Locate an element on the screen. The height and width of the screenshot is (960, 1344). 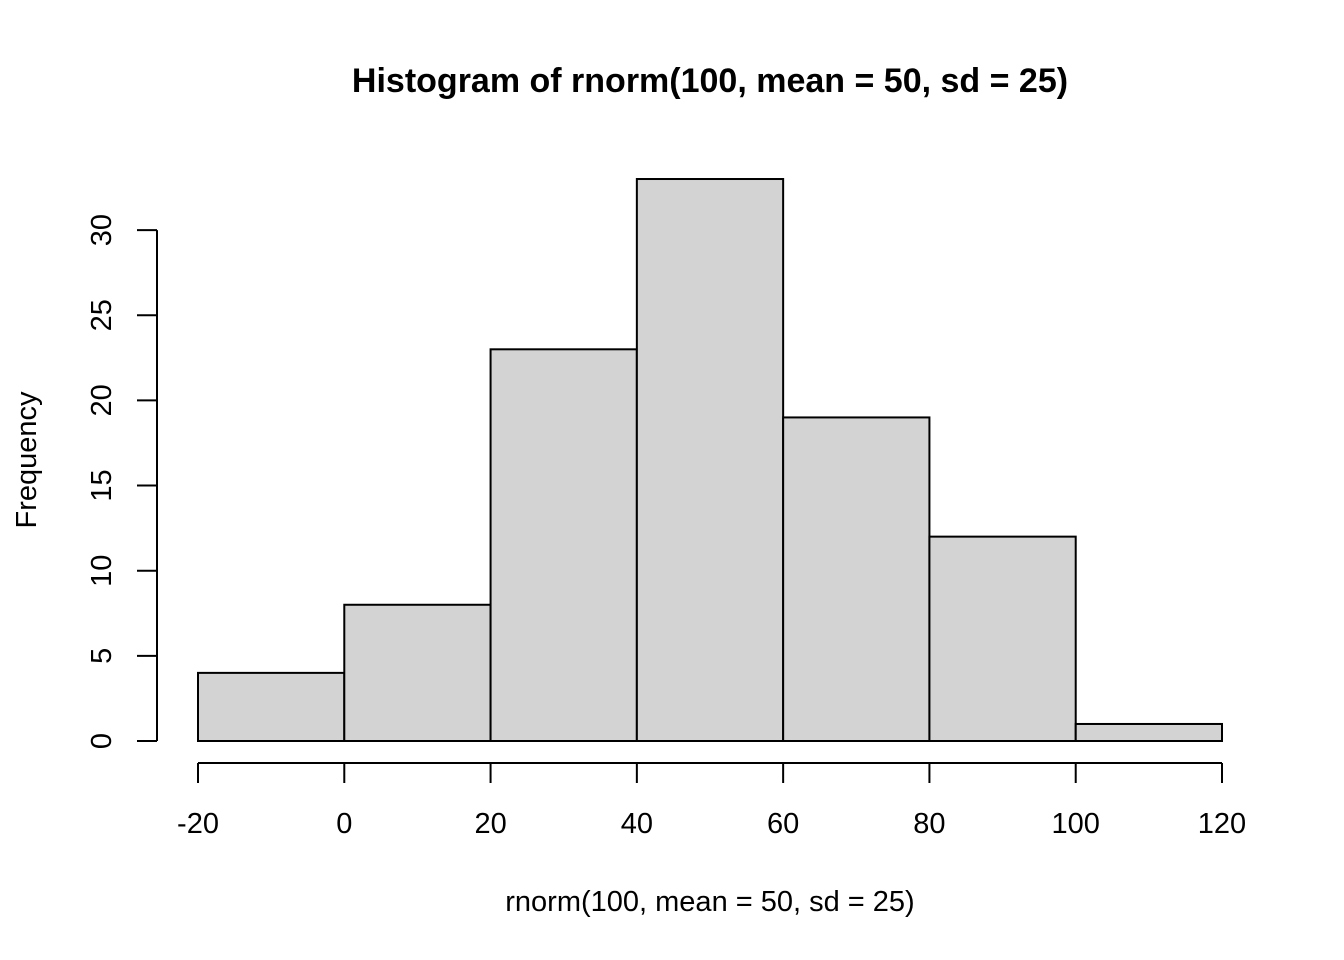
y-axis: 0 5 10 15 20 25 30 is located at coordinates (122, 481).